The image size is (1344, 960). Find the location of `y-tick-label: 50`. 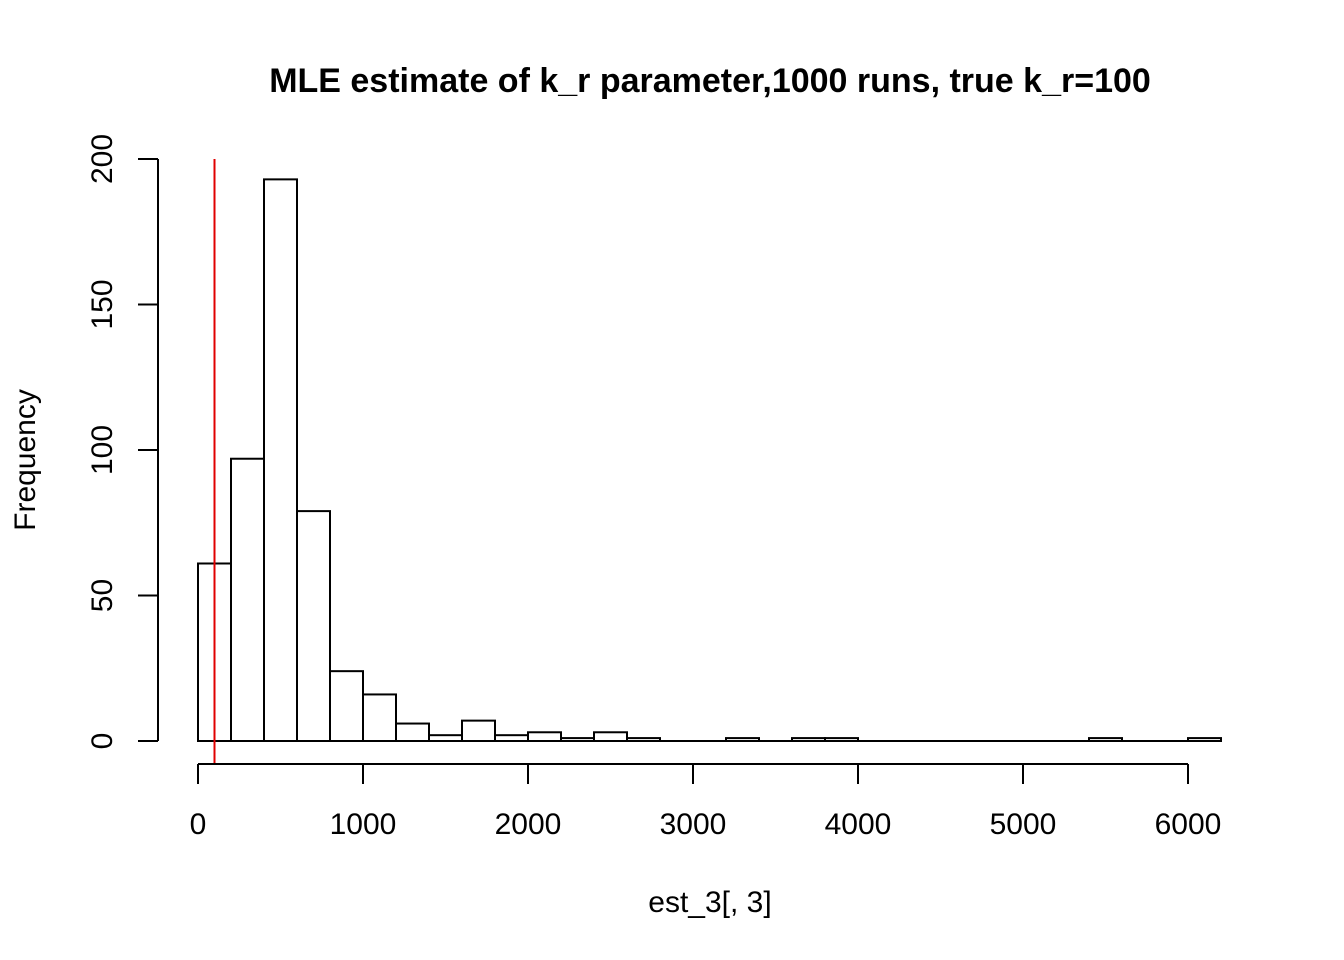

y-tick-label: 50 is located at coordinates (102, 595).